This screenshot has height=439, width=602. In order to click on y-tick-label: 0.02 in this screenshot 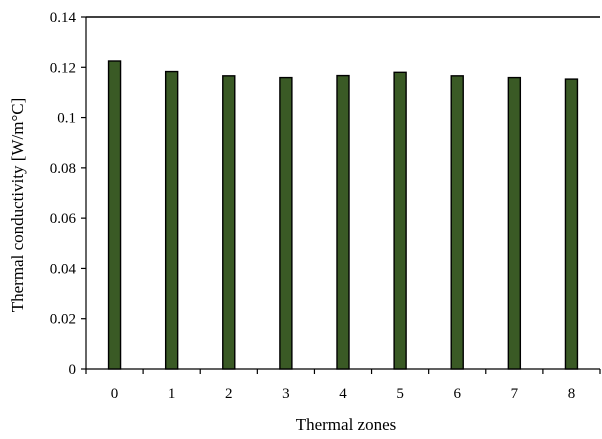, I will do `click(63, 320)`.